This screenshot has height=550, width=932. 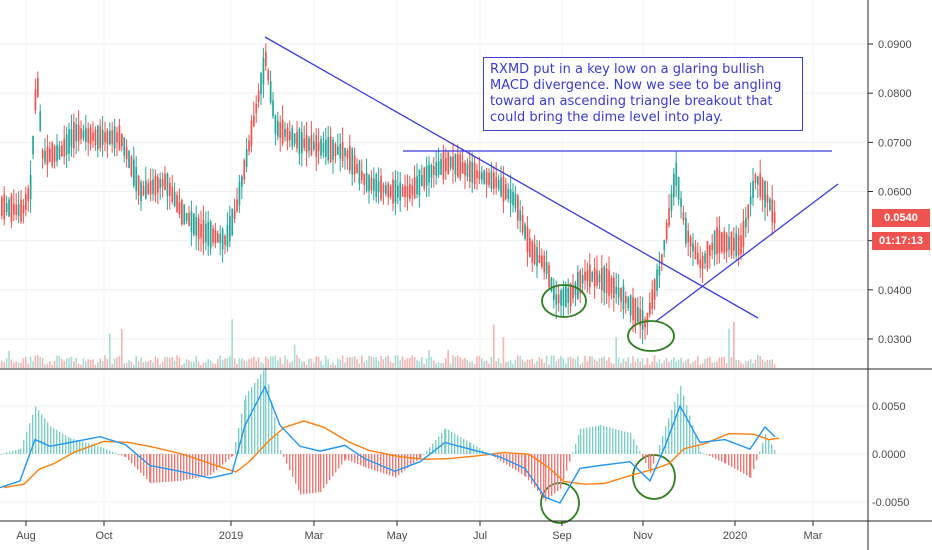 I want to click on price-tick-label: 0.0700, so click(x=895, y=143).